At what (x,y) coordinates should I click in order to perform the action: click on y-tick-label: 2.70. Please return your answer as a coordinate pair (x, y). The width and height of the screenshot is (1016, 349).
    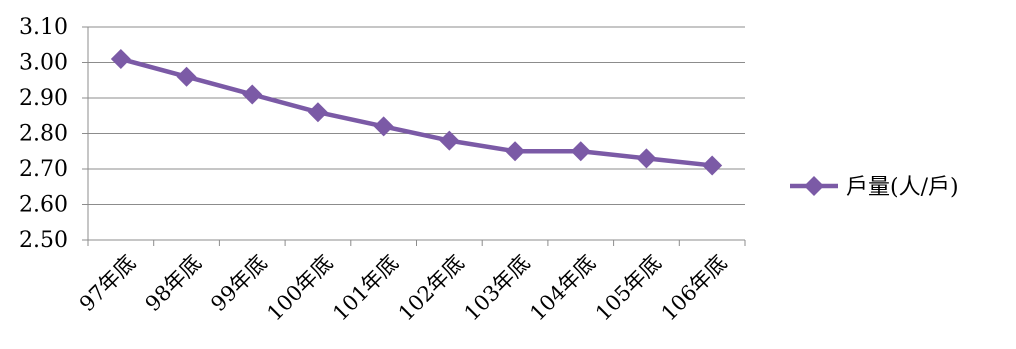
    Looking at the image, I should click on (43, 169).